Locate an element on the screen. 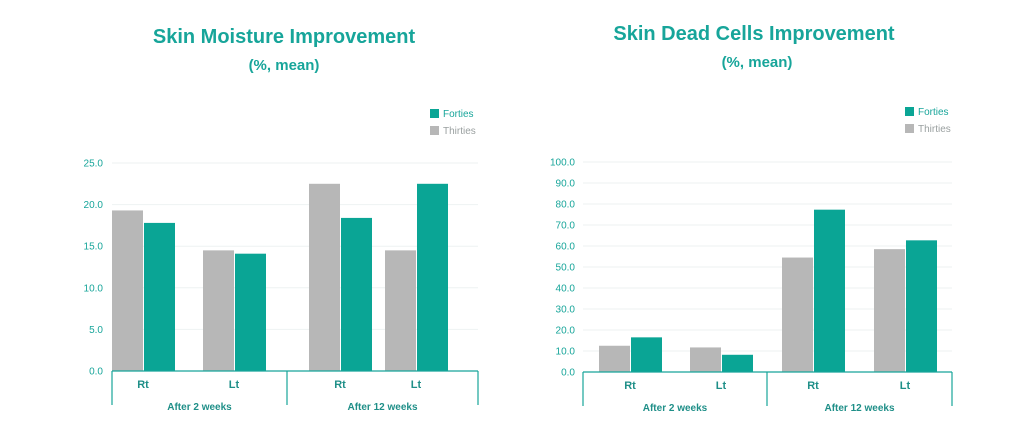 The image size is (1024, 447). y-tick-label: 5.0 is located at coordinates (96, 330).